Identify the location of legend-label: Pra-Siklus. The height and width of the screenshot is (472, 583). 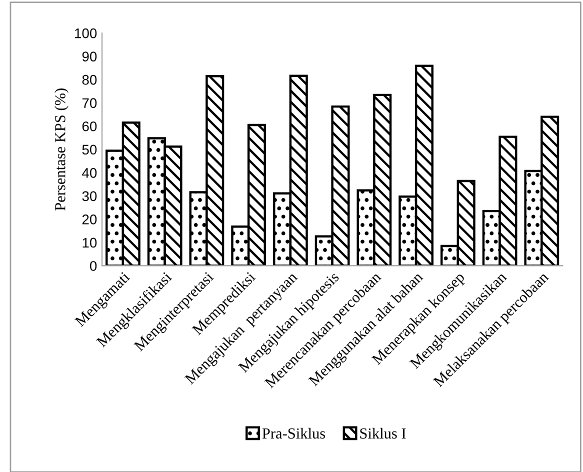
(294, 433).